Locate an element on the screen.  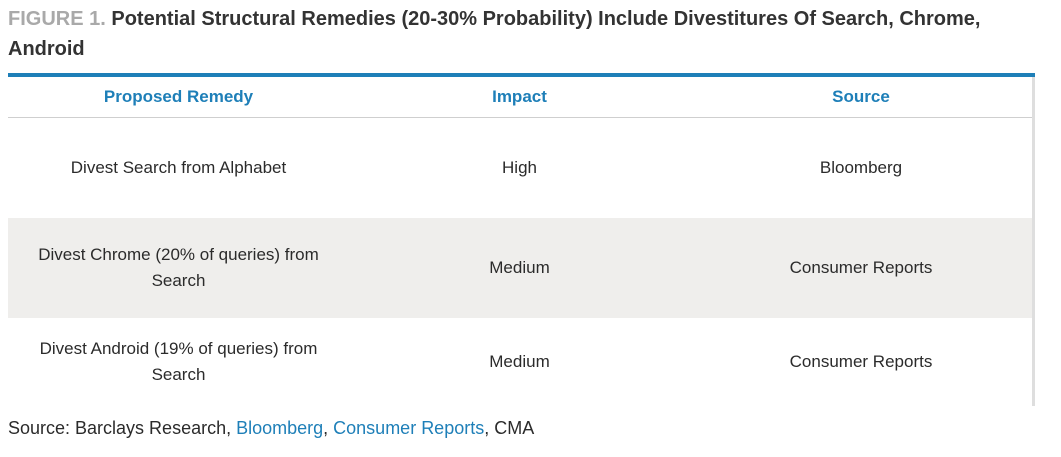
source-prefix: Source: Barclays Research, is located at coordinates (122, 428).